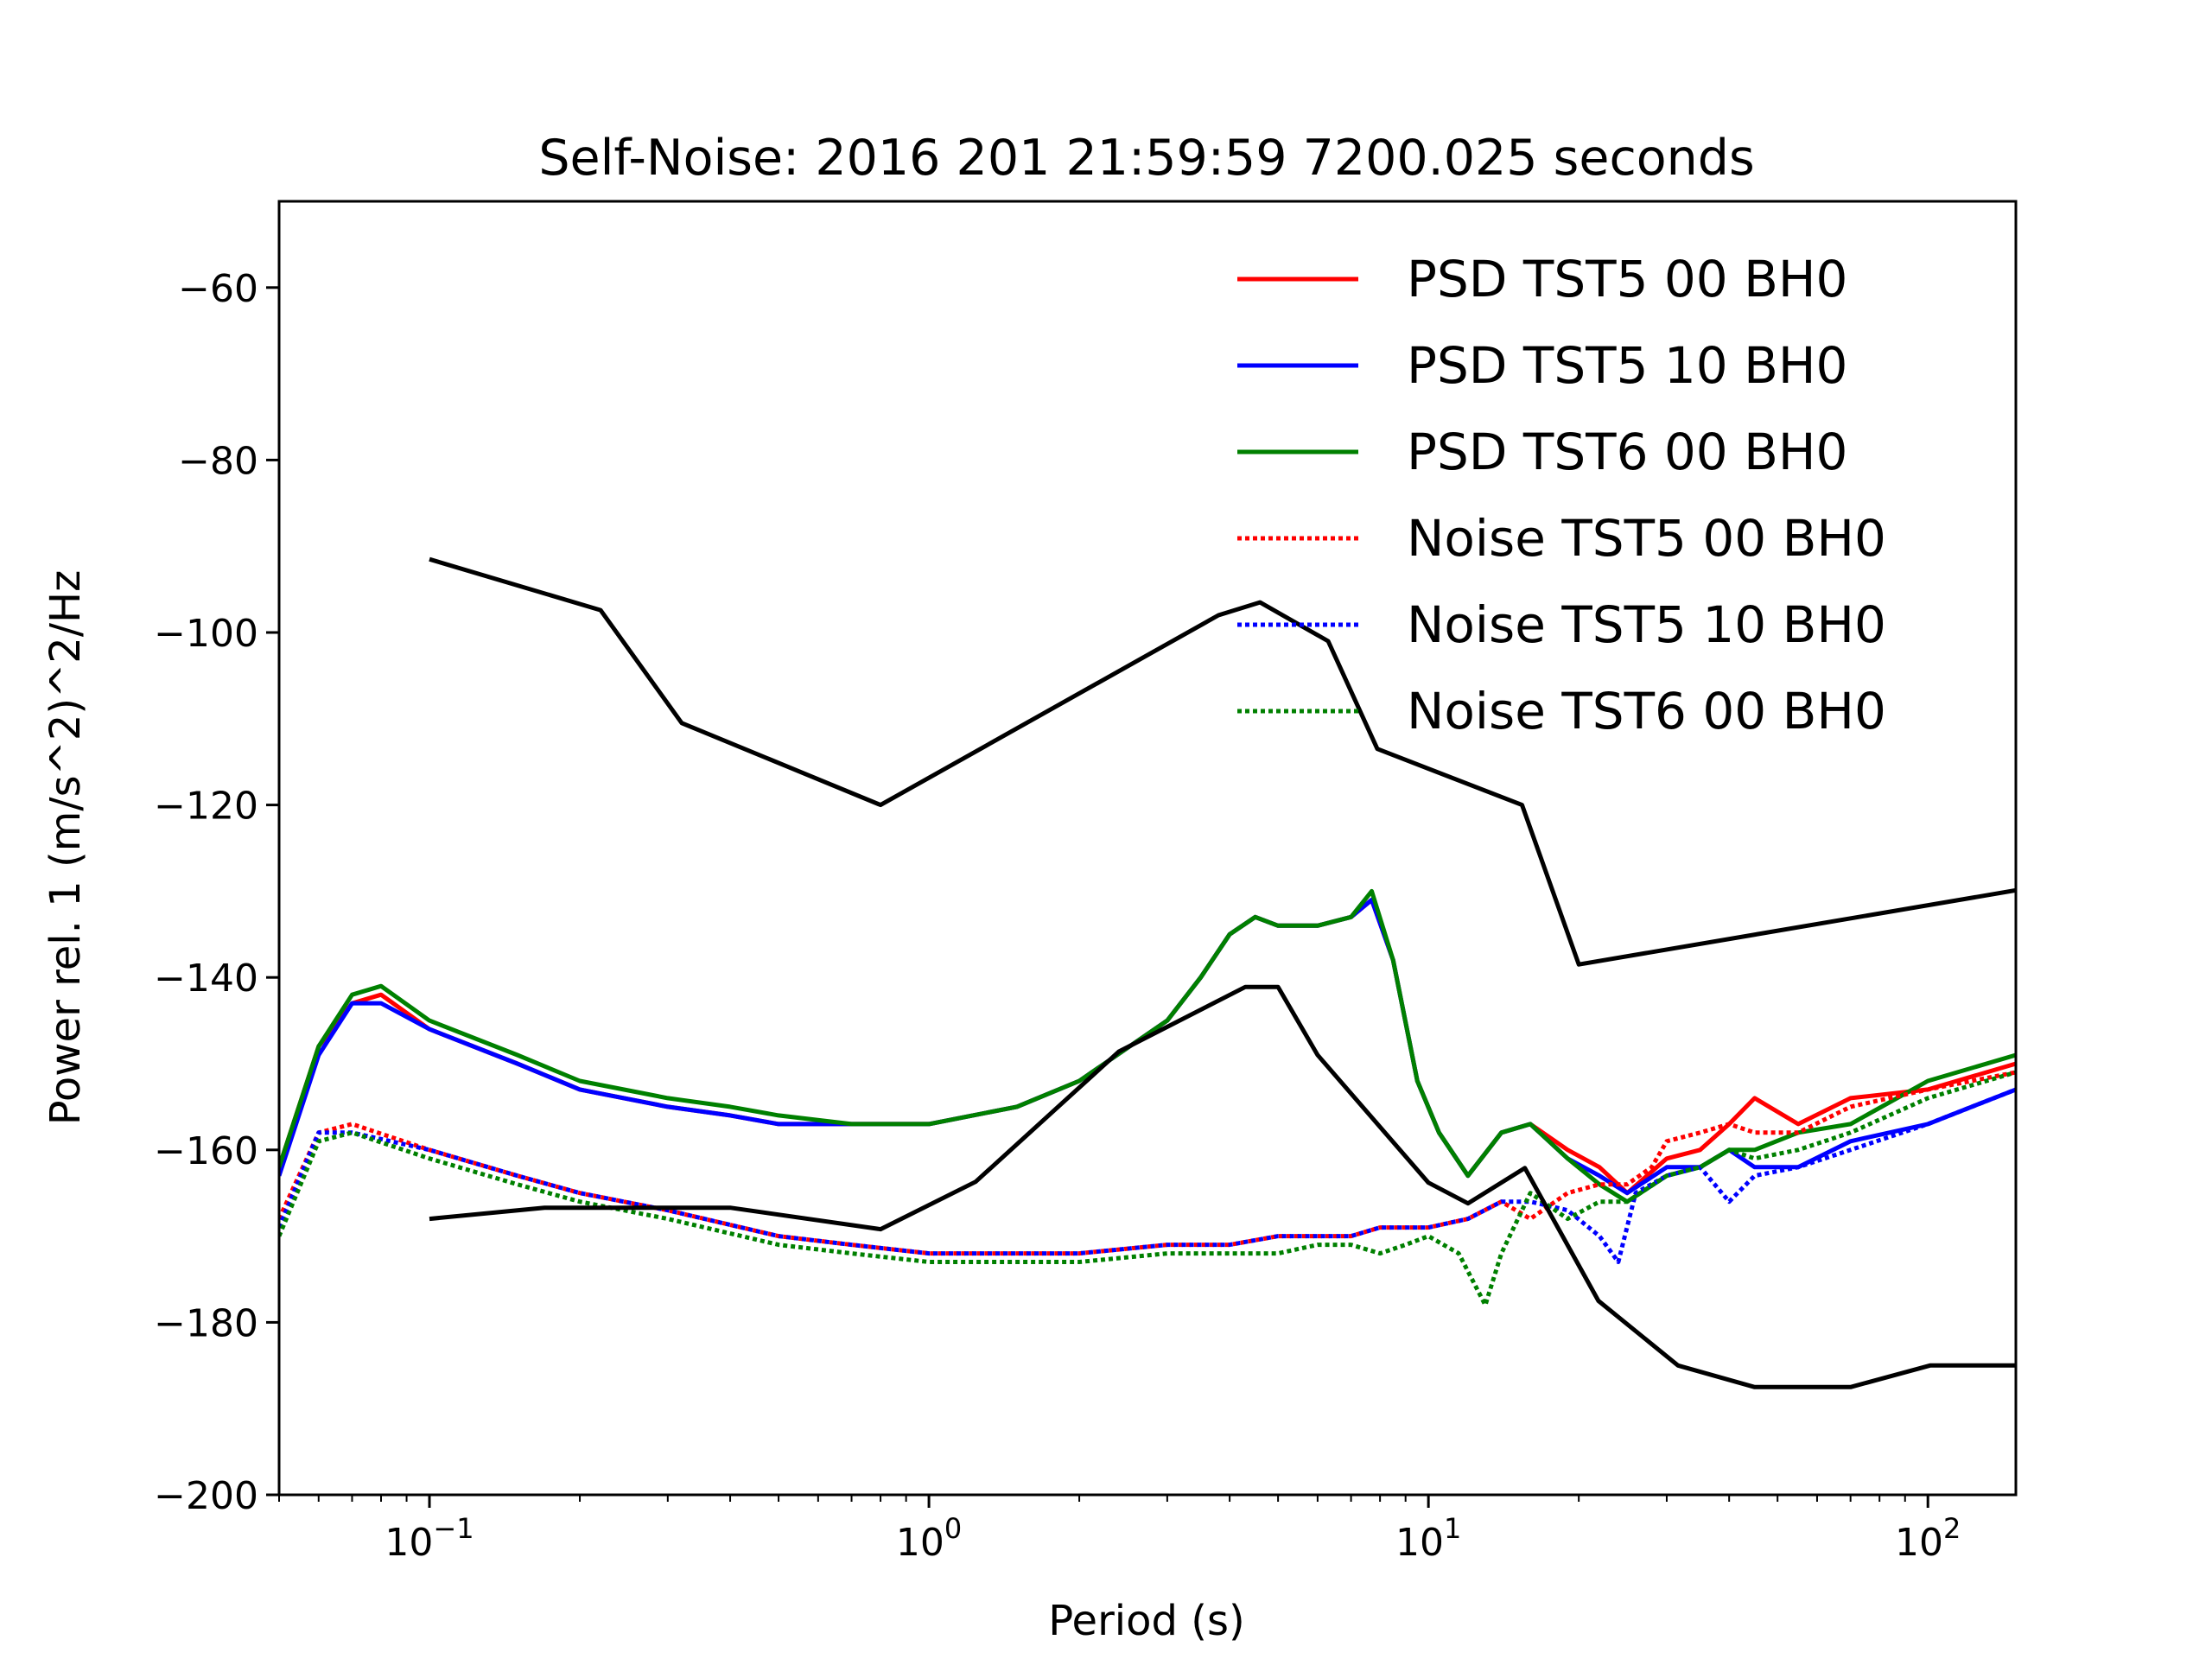 The height and width of the screenshot is (1659, 2212). What do you see at coordinates (1146, 1621) in the screenshot?
I see `x-axis-label: Period (s)` at bounding box center [1146, 1621].